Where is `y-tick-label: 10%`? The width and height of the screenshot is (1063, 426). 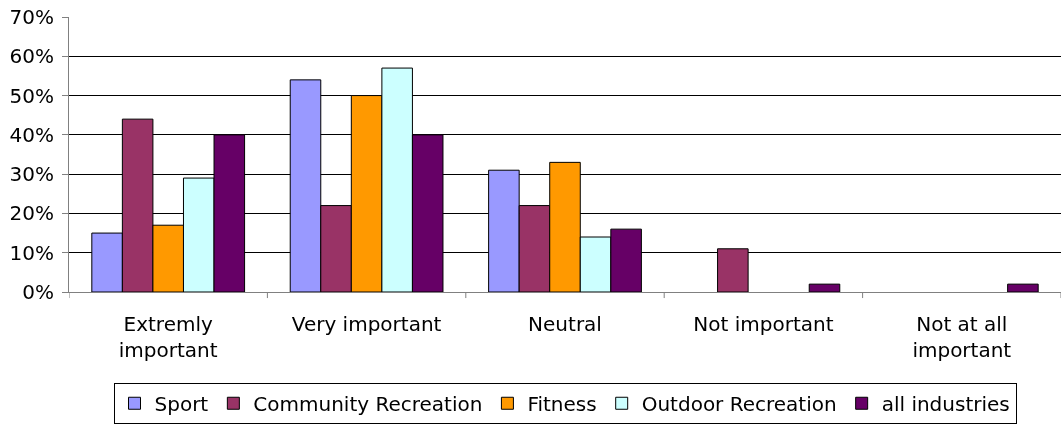 y-tick-label: 10% is located at coordinates (31, 252).